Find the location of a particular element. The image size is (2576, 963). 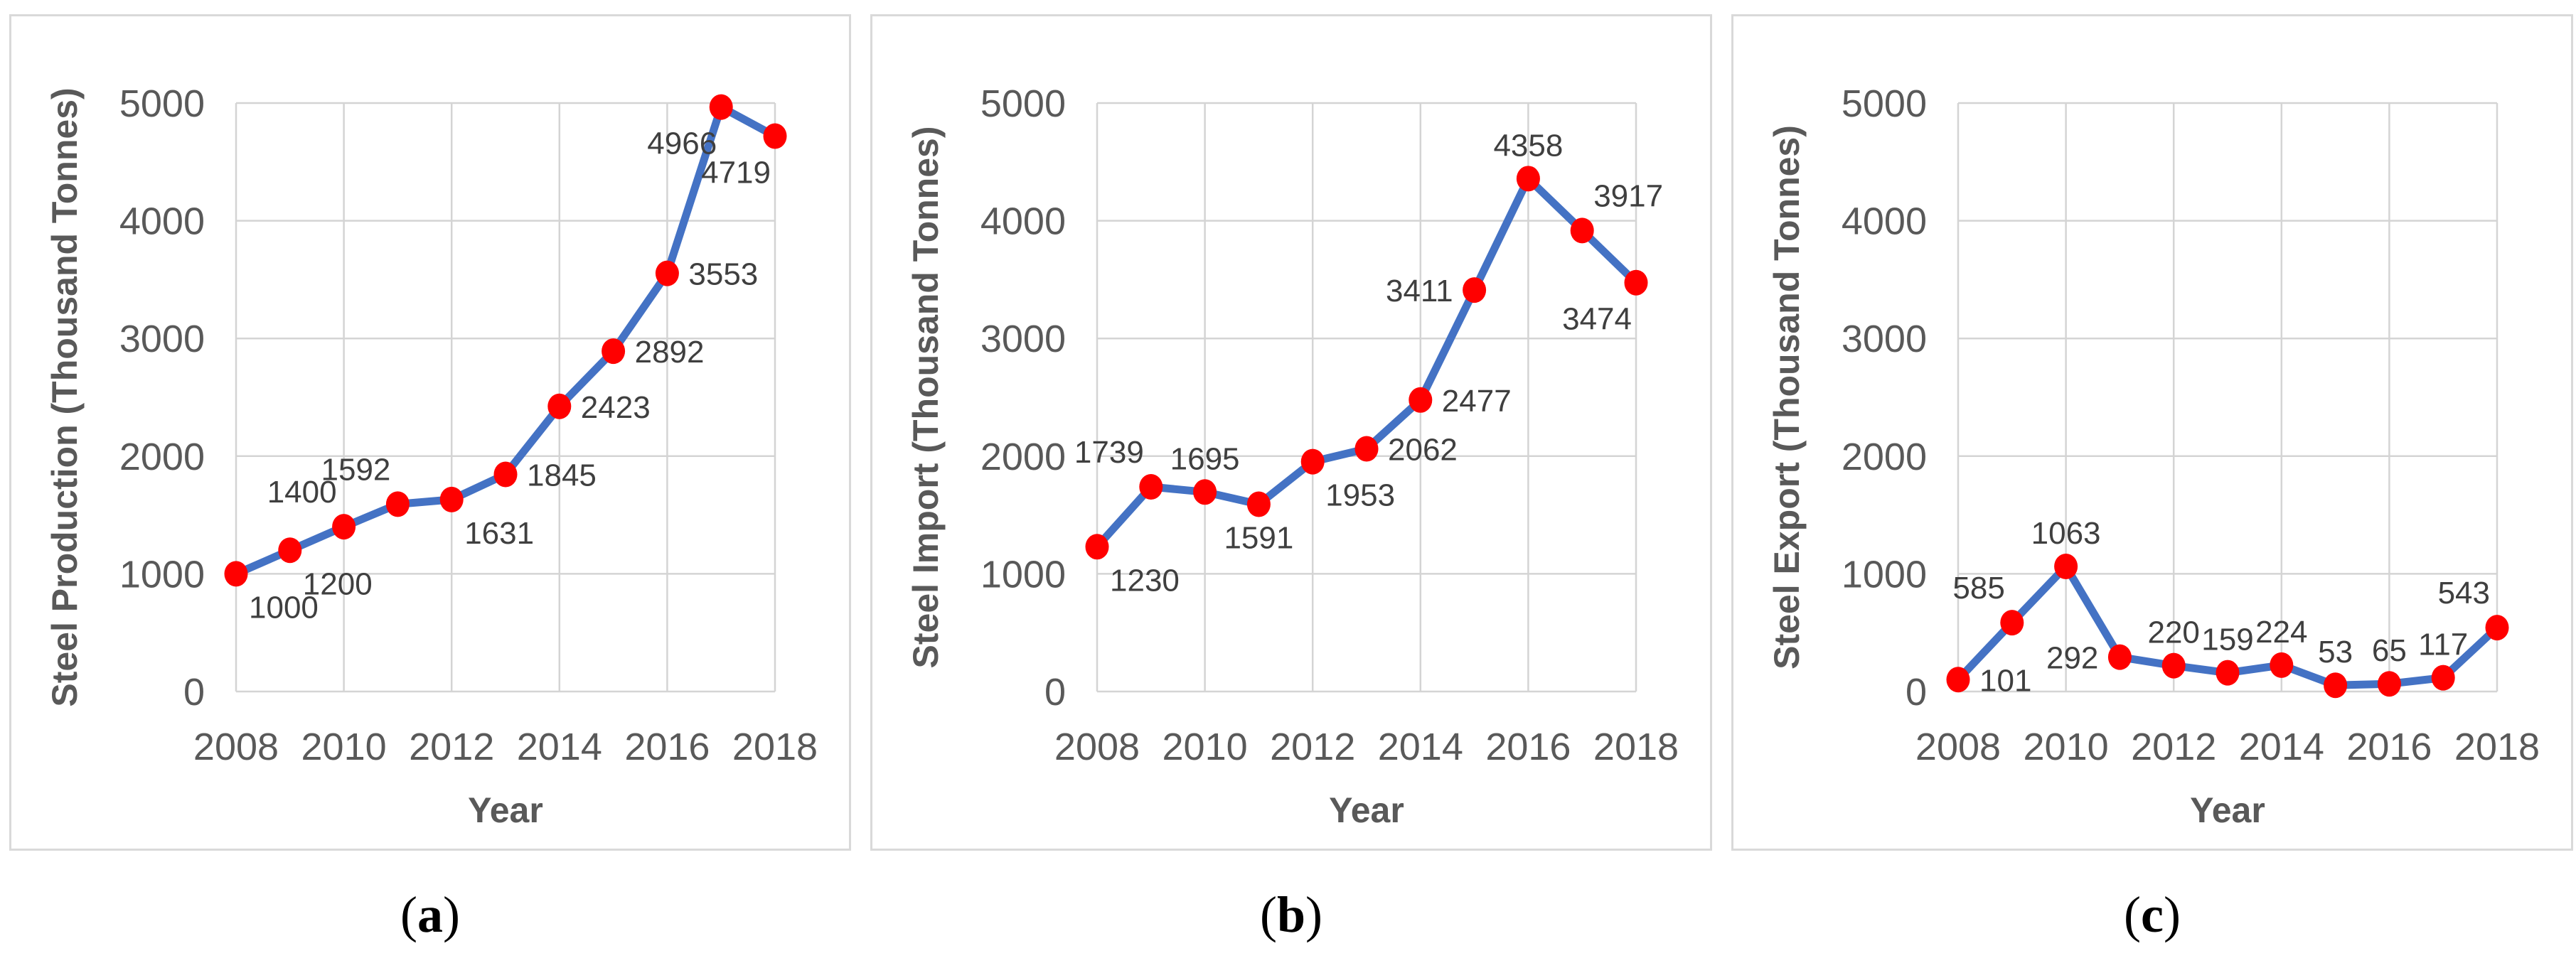

data-point-label: 224 is located at coordinates (2281, 632).